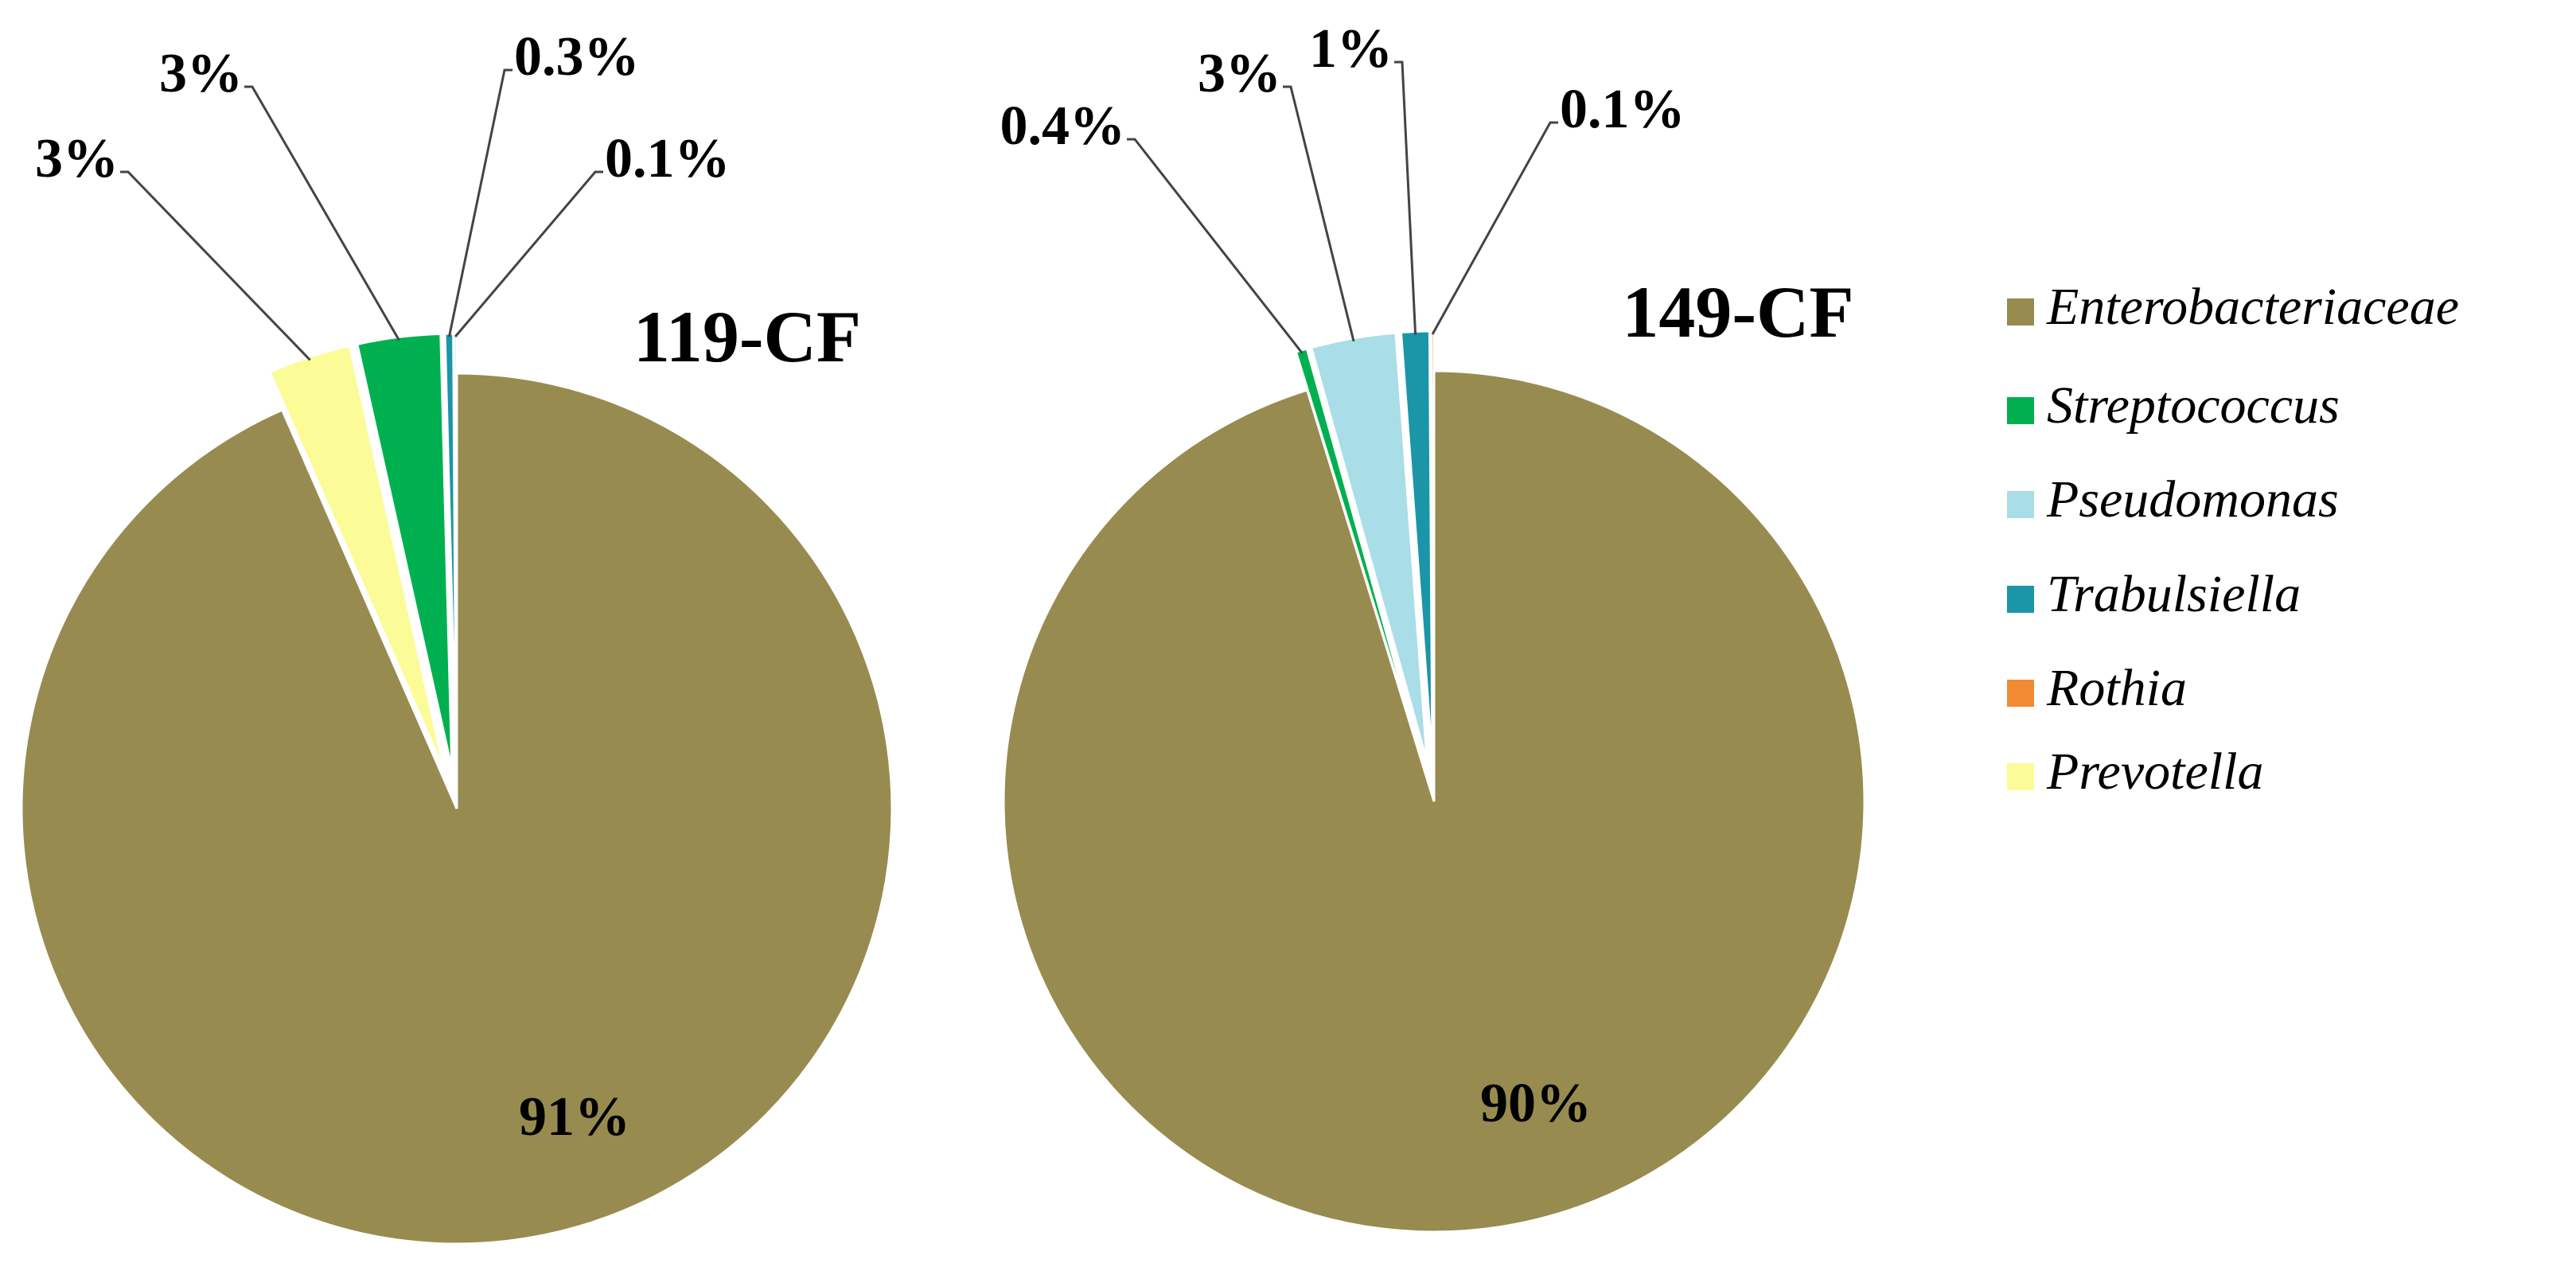  Describe the element at coordinates (2116, 688) in the screenshot. I see `legend-label: Rothia` at that location.